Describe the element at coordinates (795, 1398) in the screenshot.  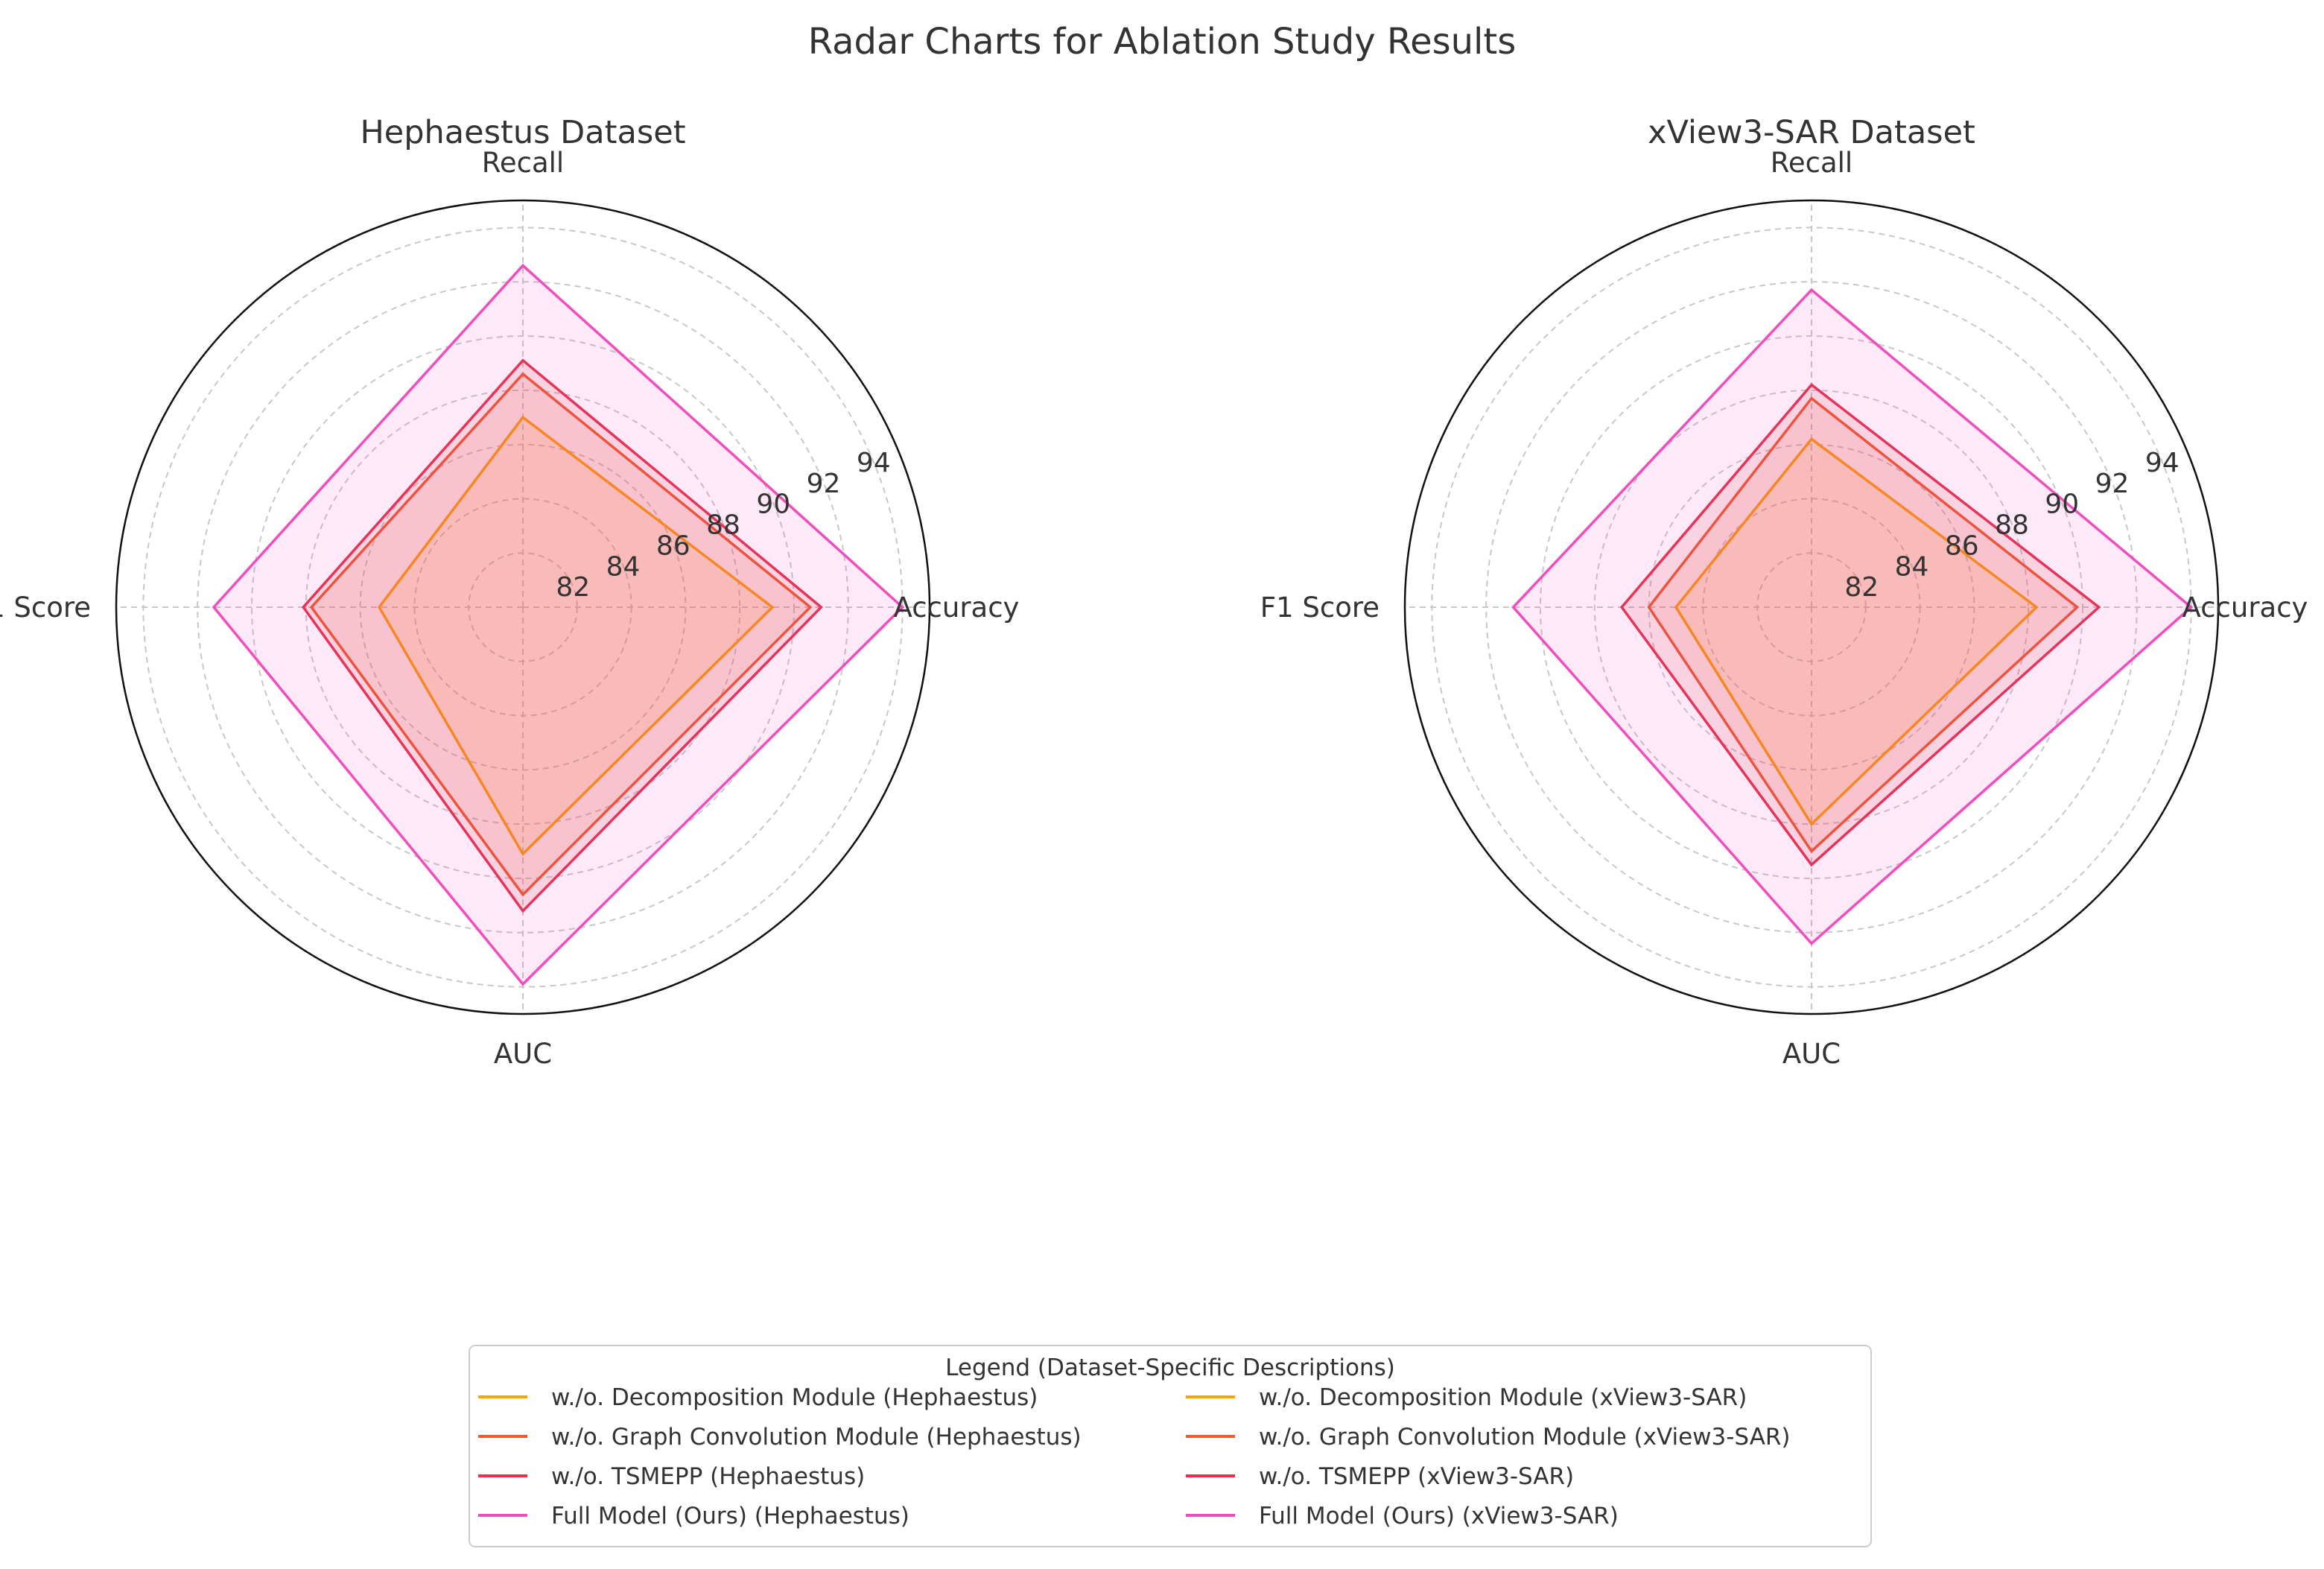
I see `legend-entry: w./o. Decomposition Module (Hephaestus)` at that location.